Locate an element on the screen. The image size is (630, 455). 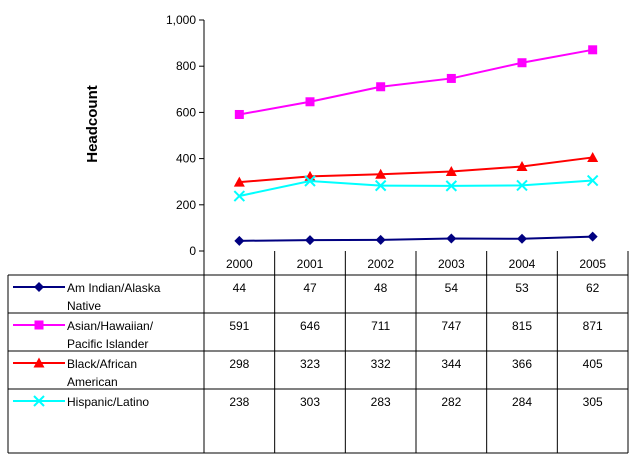
data-label: 366 is located at coordinates (522, 364).